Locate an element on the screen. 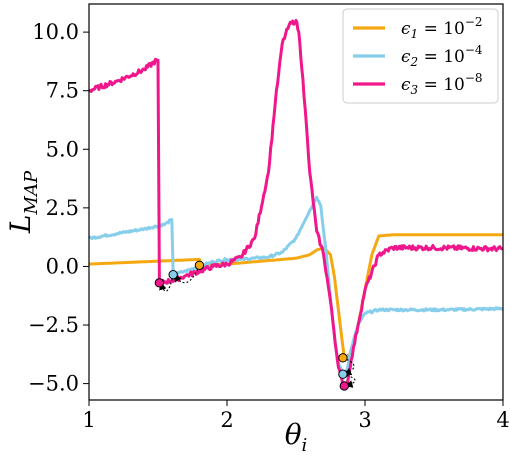 Image resolution: width=510 pixels, height=456 pixels. x-tick-label: 4 is located at coordinates (502, 420).